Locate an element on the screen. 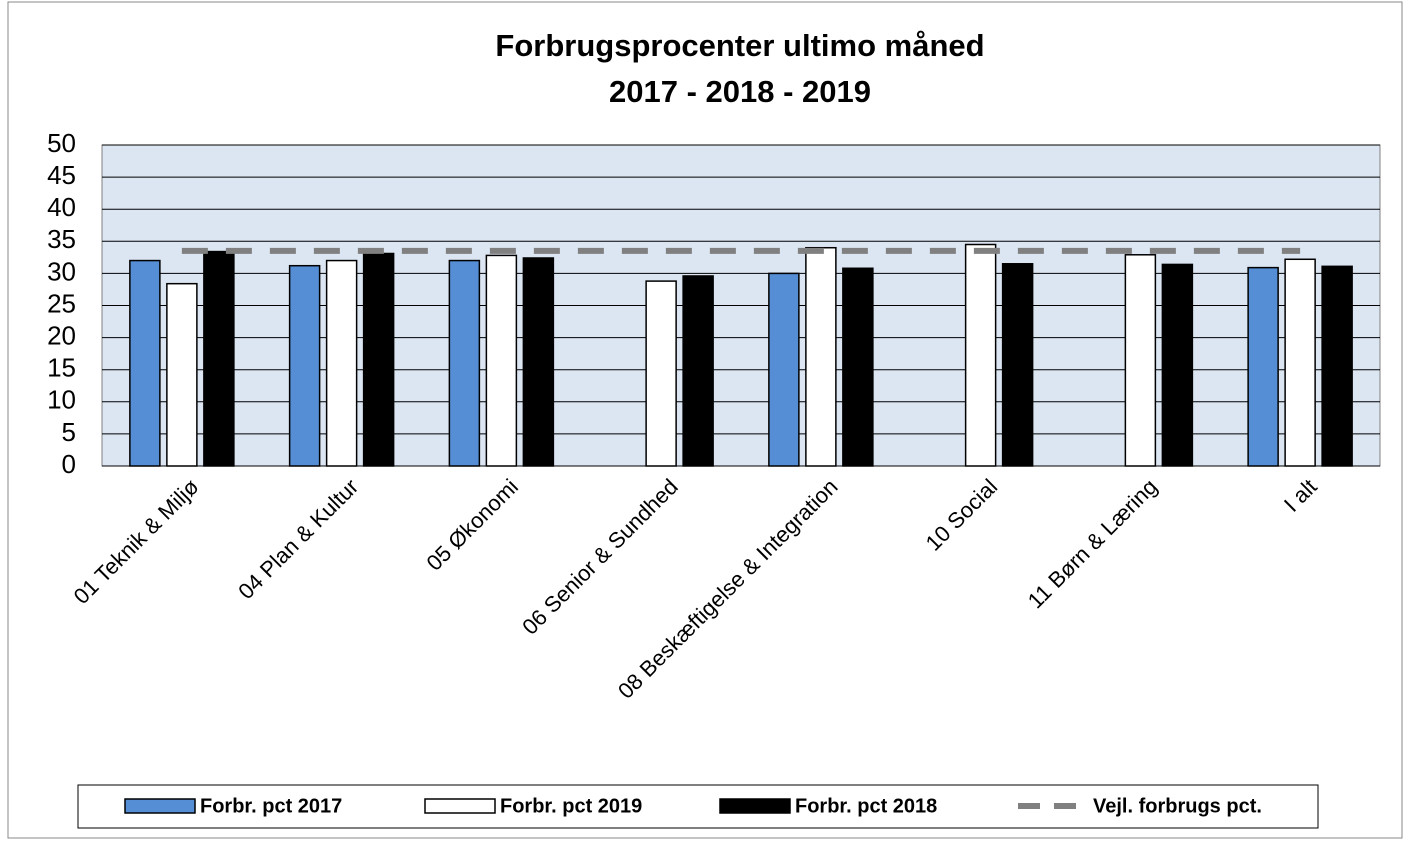  legend-label: Forbr. pct 2018 is located at coordinates (866, 806).